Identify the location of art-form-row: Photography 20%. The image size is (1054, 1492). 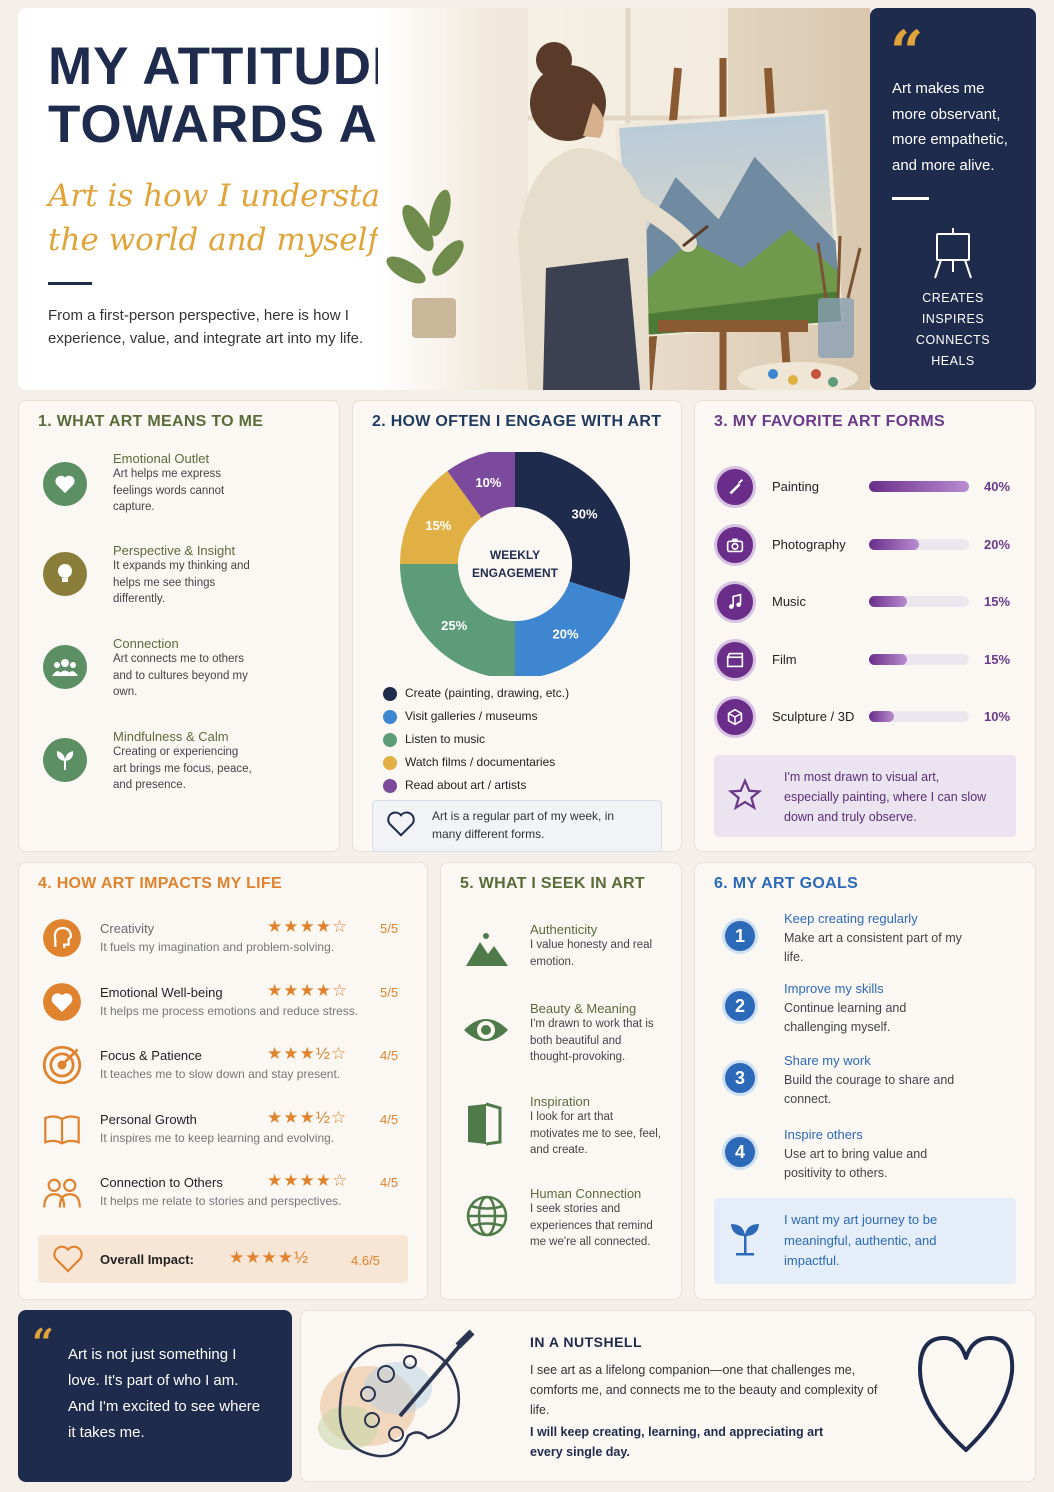
(869, 544).